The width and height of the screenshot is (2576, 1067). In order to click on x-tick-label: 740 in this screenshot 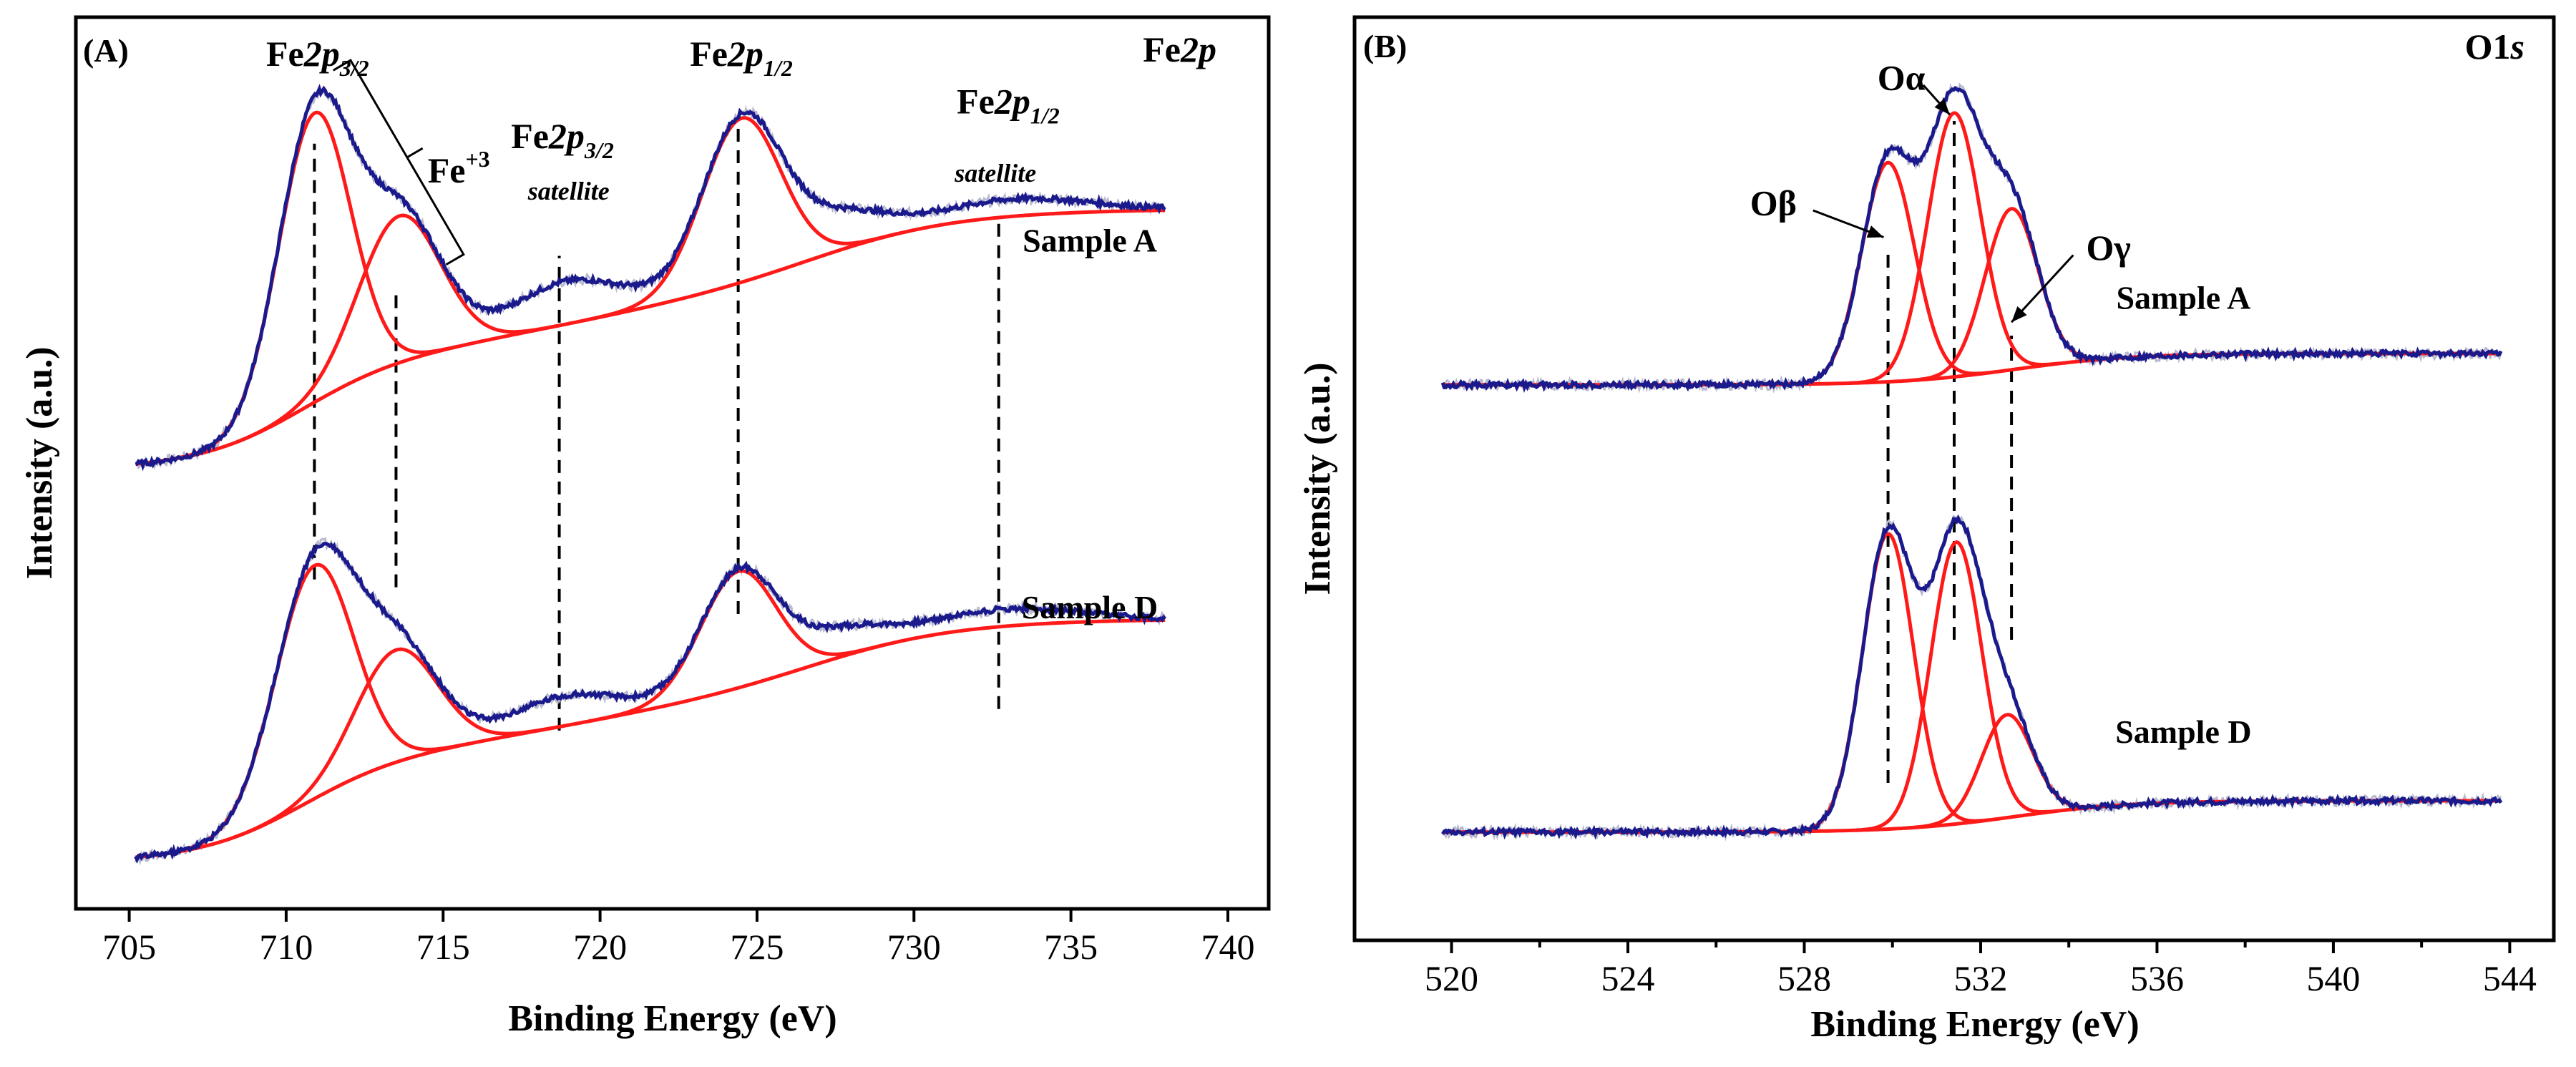, I will do `click(1227, 947)`.